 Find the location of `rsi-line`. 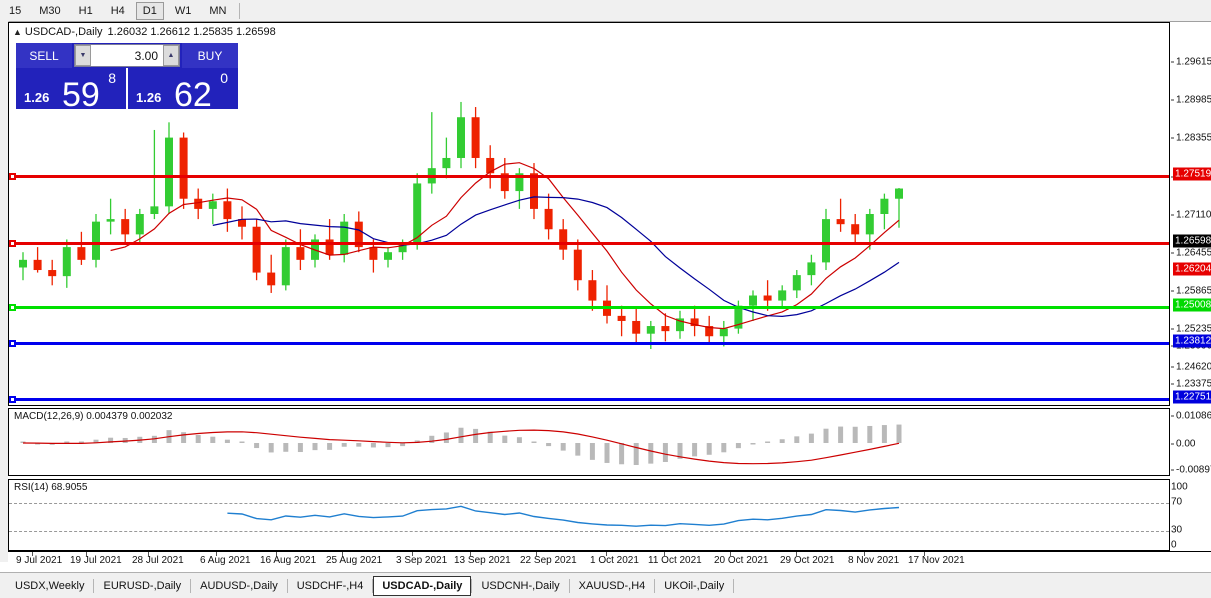

rsi-line is located at coordinates (563, 516).